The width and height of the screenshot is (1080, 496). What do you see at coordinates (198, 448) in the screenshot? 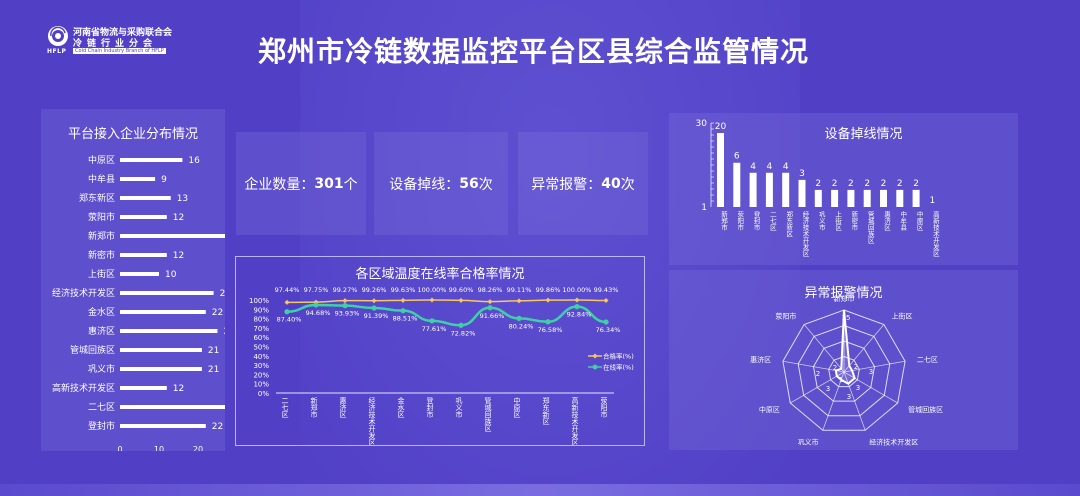
I see `x-tick-label: 20` at bounding box center [198, 448].